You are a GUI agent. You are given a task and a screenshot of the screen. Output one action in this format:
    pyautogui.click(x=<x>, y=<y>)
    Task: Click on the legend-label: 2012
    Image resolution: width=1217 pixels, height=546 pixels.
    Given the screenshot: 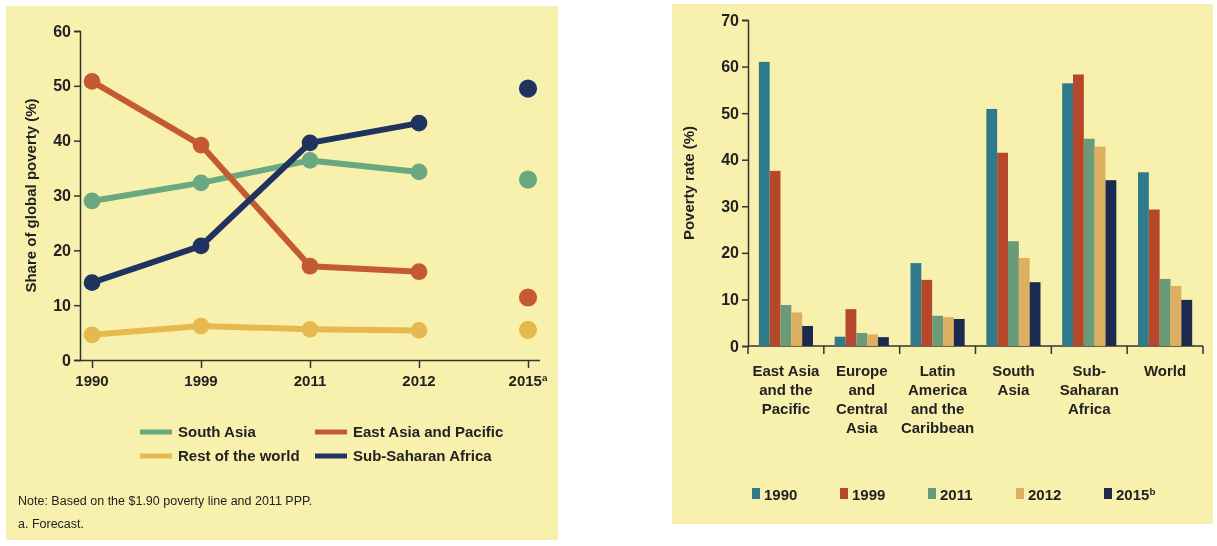 What is the action you would take?
    pyautogui.click(x=1045, y=494)
    